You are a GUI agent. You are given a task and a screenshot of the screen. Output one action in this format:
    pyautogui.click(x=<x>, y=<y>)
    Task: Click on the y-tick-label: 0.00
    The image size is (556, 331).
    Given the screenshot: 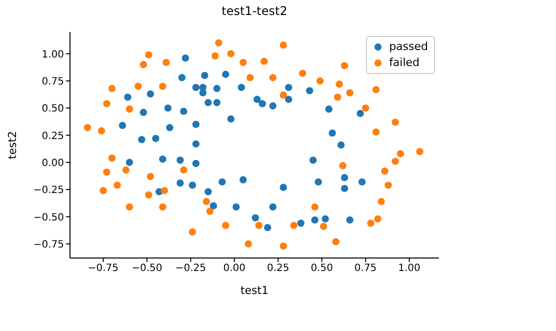 What is the action you would take?
    pyautogui.click(x=53, y=163)
    